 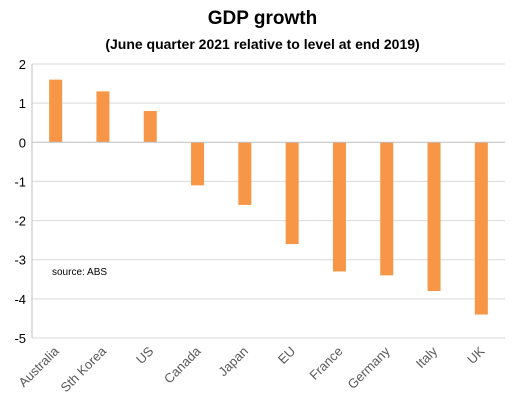 I want to click on bar-italy, so click(x=434, y=217).